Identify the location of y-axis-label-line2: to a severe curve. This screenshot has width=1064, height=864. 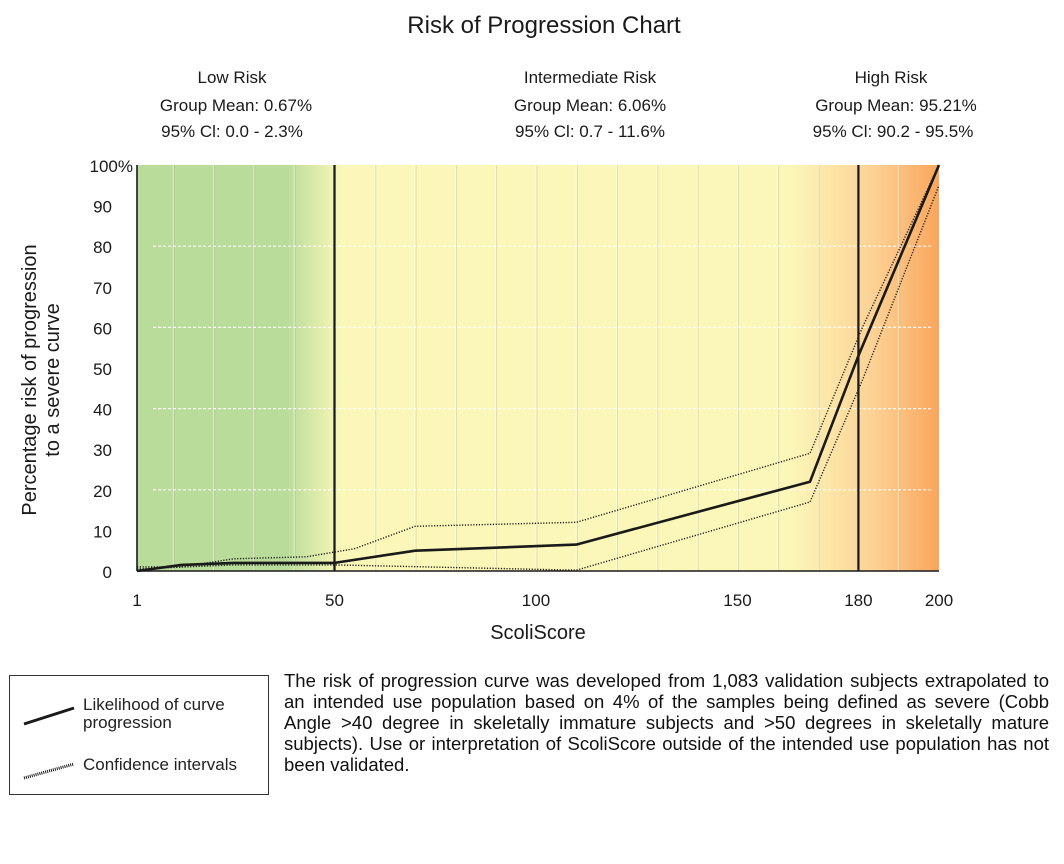
(53, 379).